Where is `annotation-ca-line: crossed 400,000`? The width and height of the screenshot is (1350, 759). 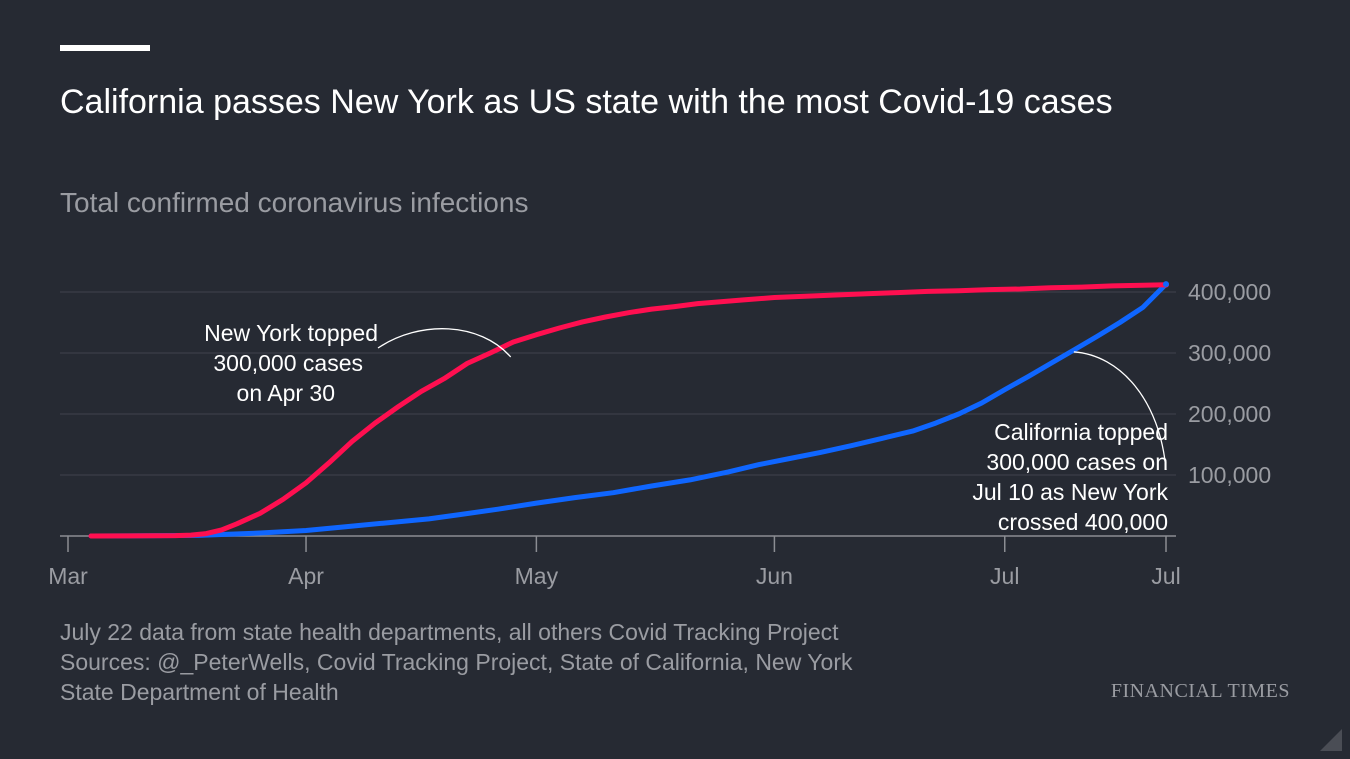
annotation-ca-line: crossed 400,000 is located at coordinates (1083, 522).